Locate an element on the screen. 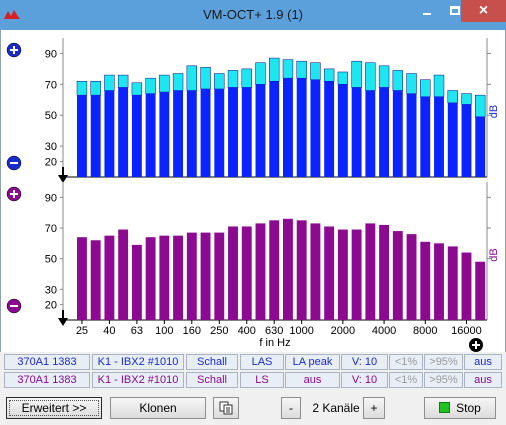 Image resolution: width=506 pixels, height=425 pixels. stop-label: Stop is located at coordinates (468, 408).